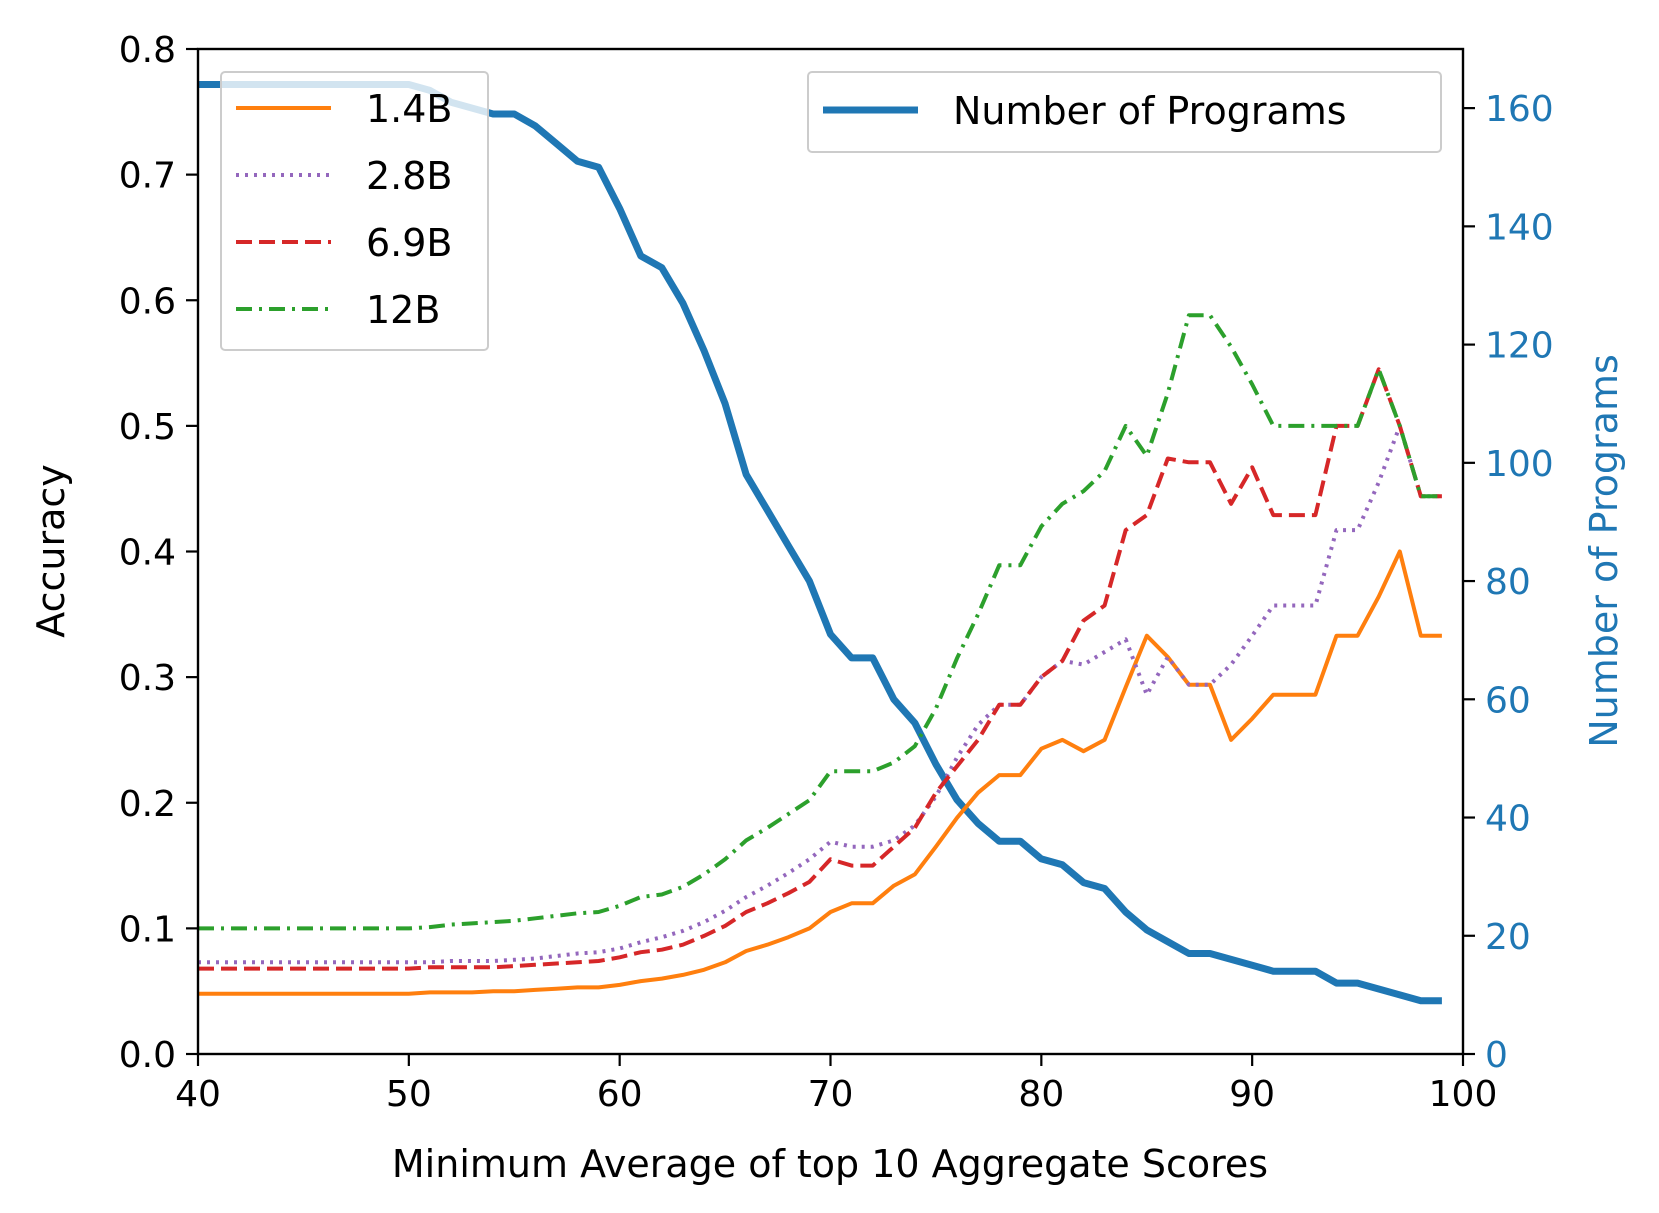 The height and width of the screenshot is (1213, 1659). What do you see at coordinates (620, 1094) in the screenshot?
I see `x-tick-label: 60` at bounding box center [620, 1094].